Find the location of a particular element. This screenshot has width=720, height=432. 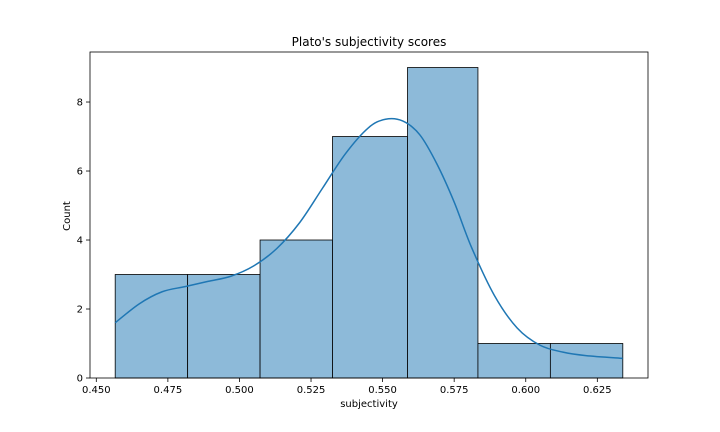

x-tick-label: 0.600 is located at coordinates (525, 390).